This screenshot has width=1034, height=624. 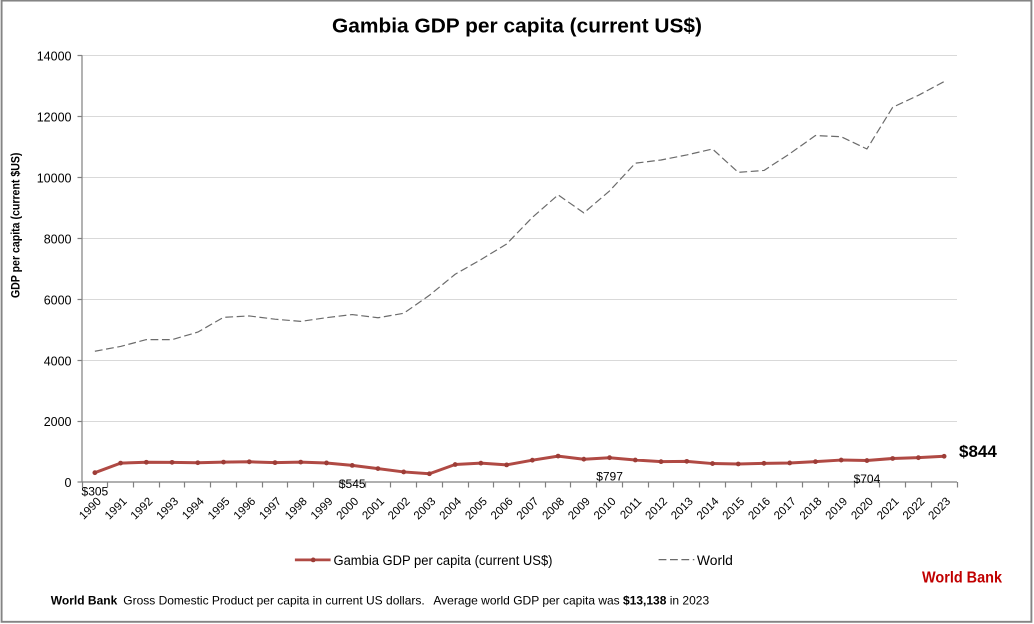 I want to click on svg-text: 10000, so click(x=54, y=178).